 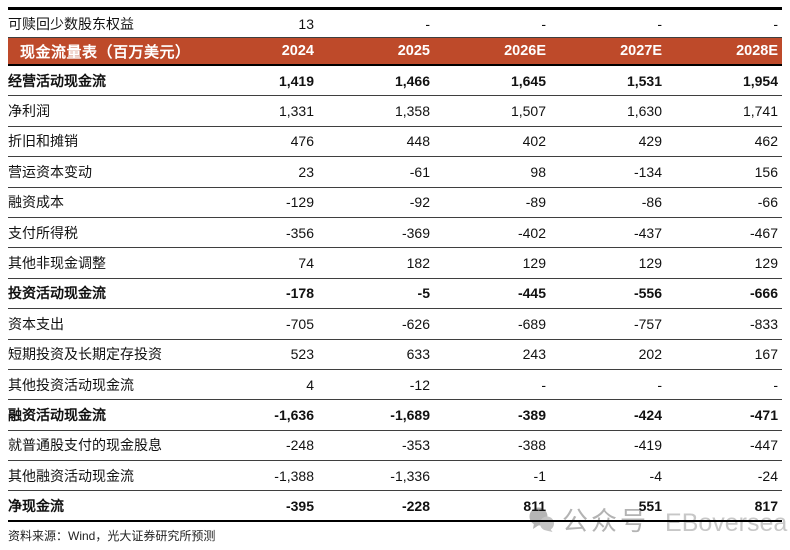 I want to click on table-row: 经营活动现金流 1,419 1,466 1,645 1,531 1,954, so click(x=395, y=81).